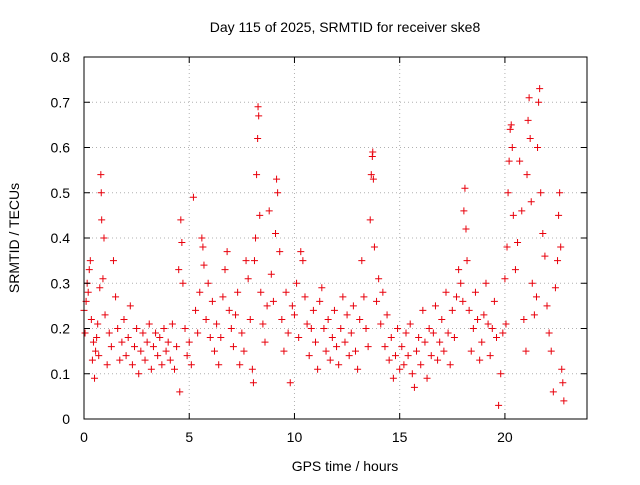 This screenshot has height=485, width=640. Describe the element at coordinates (400, 437) in the screenshot. I see `x-tick-label: 15` at that location.